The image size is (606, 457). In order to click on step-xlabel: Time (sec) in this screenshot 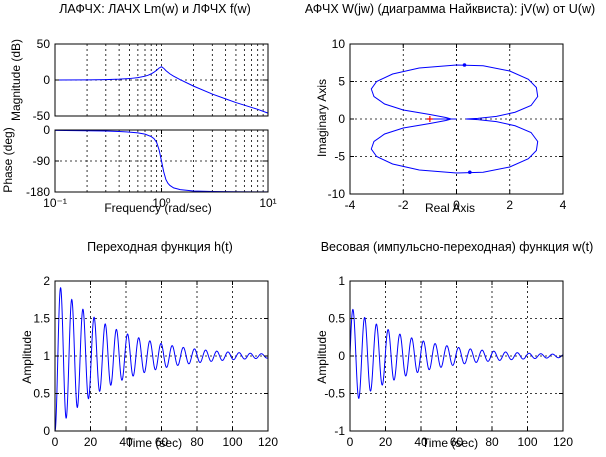, I will do `click(154, 443)`.